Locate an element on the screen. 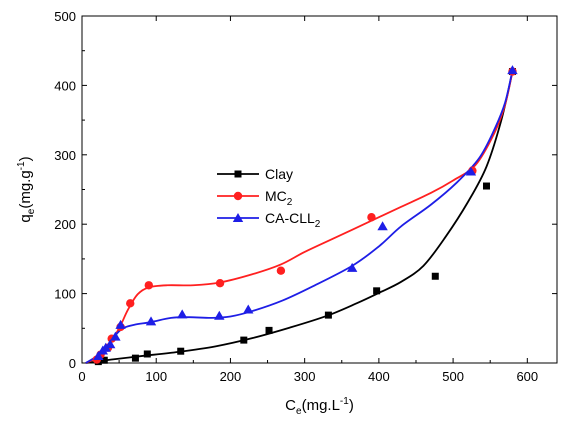 This screenshot has width=569, height=430. y-tick-label: 400 is located at coordinates (65, 85).